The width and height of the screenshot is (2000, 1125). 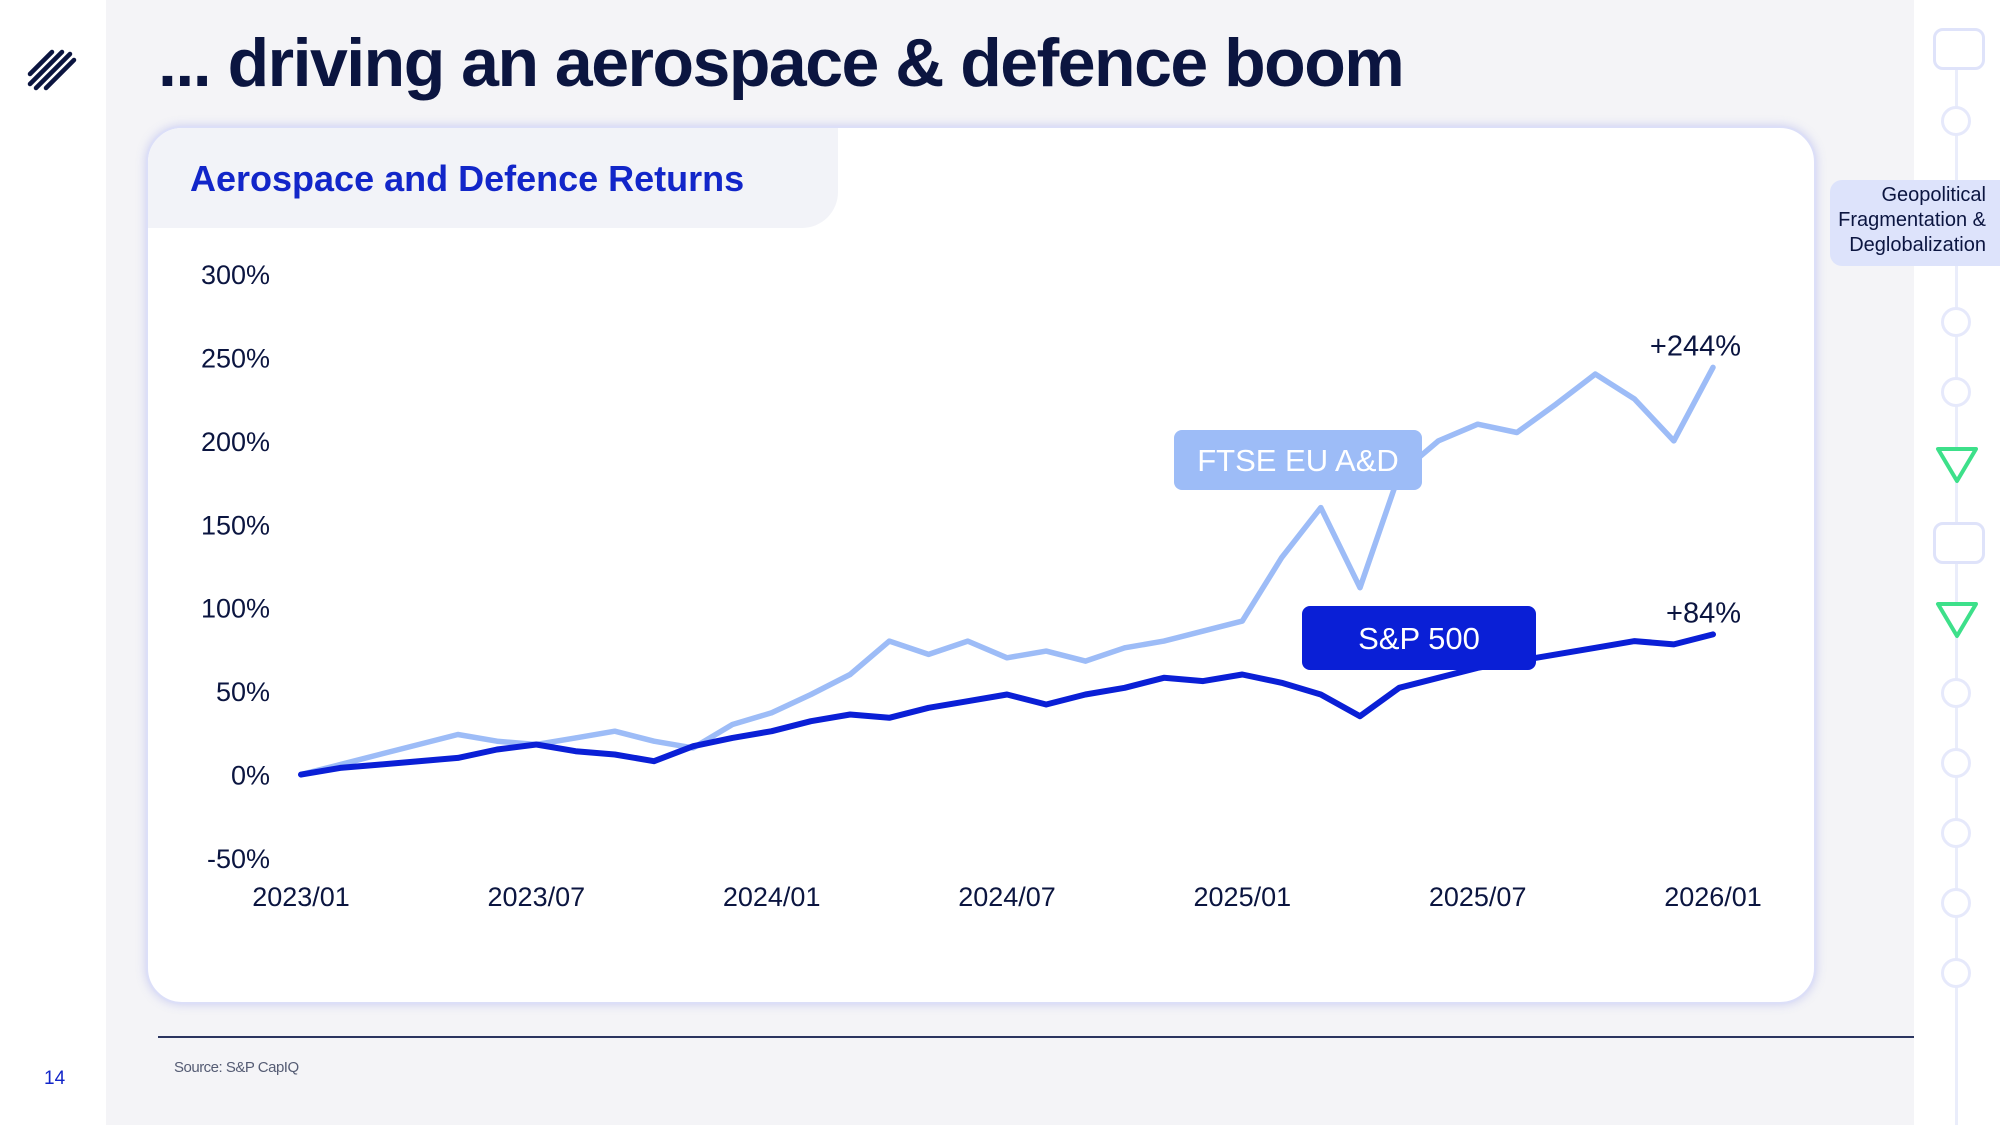 What do you see at coordinates (1695, 346) in the screenshot?
I see `ftse-end-label: +244%` at bounding box center [1695, 346].